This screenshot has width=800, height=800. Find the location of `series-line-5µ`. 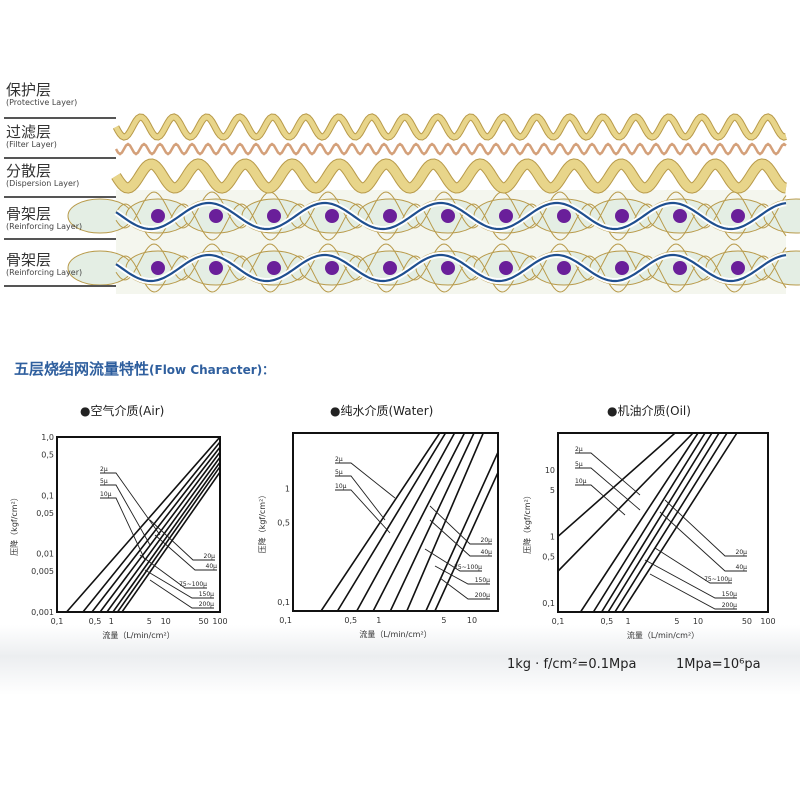

series-line-5µ is located at coordinates (151, 526).